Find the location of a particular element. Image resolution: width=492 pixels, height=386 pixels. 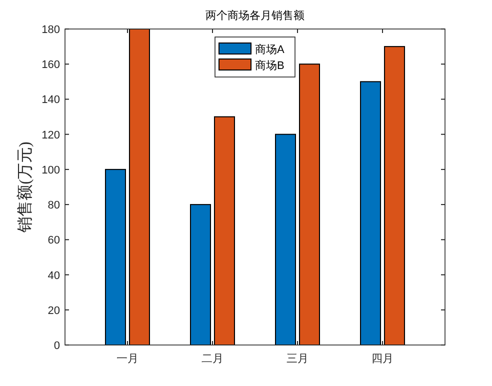

y-tick-label: 100 is located at coordinates (51, 170).